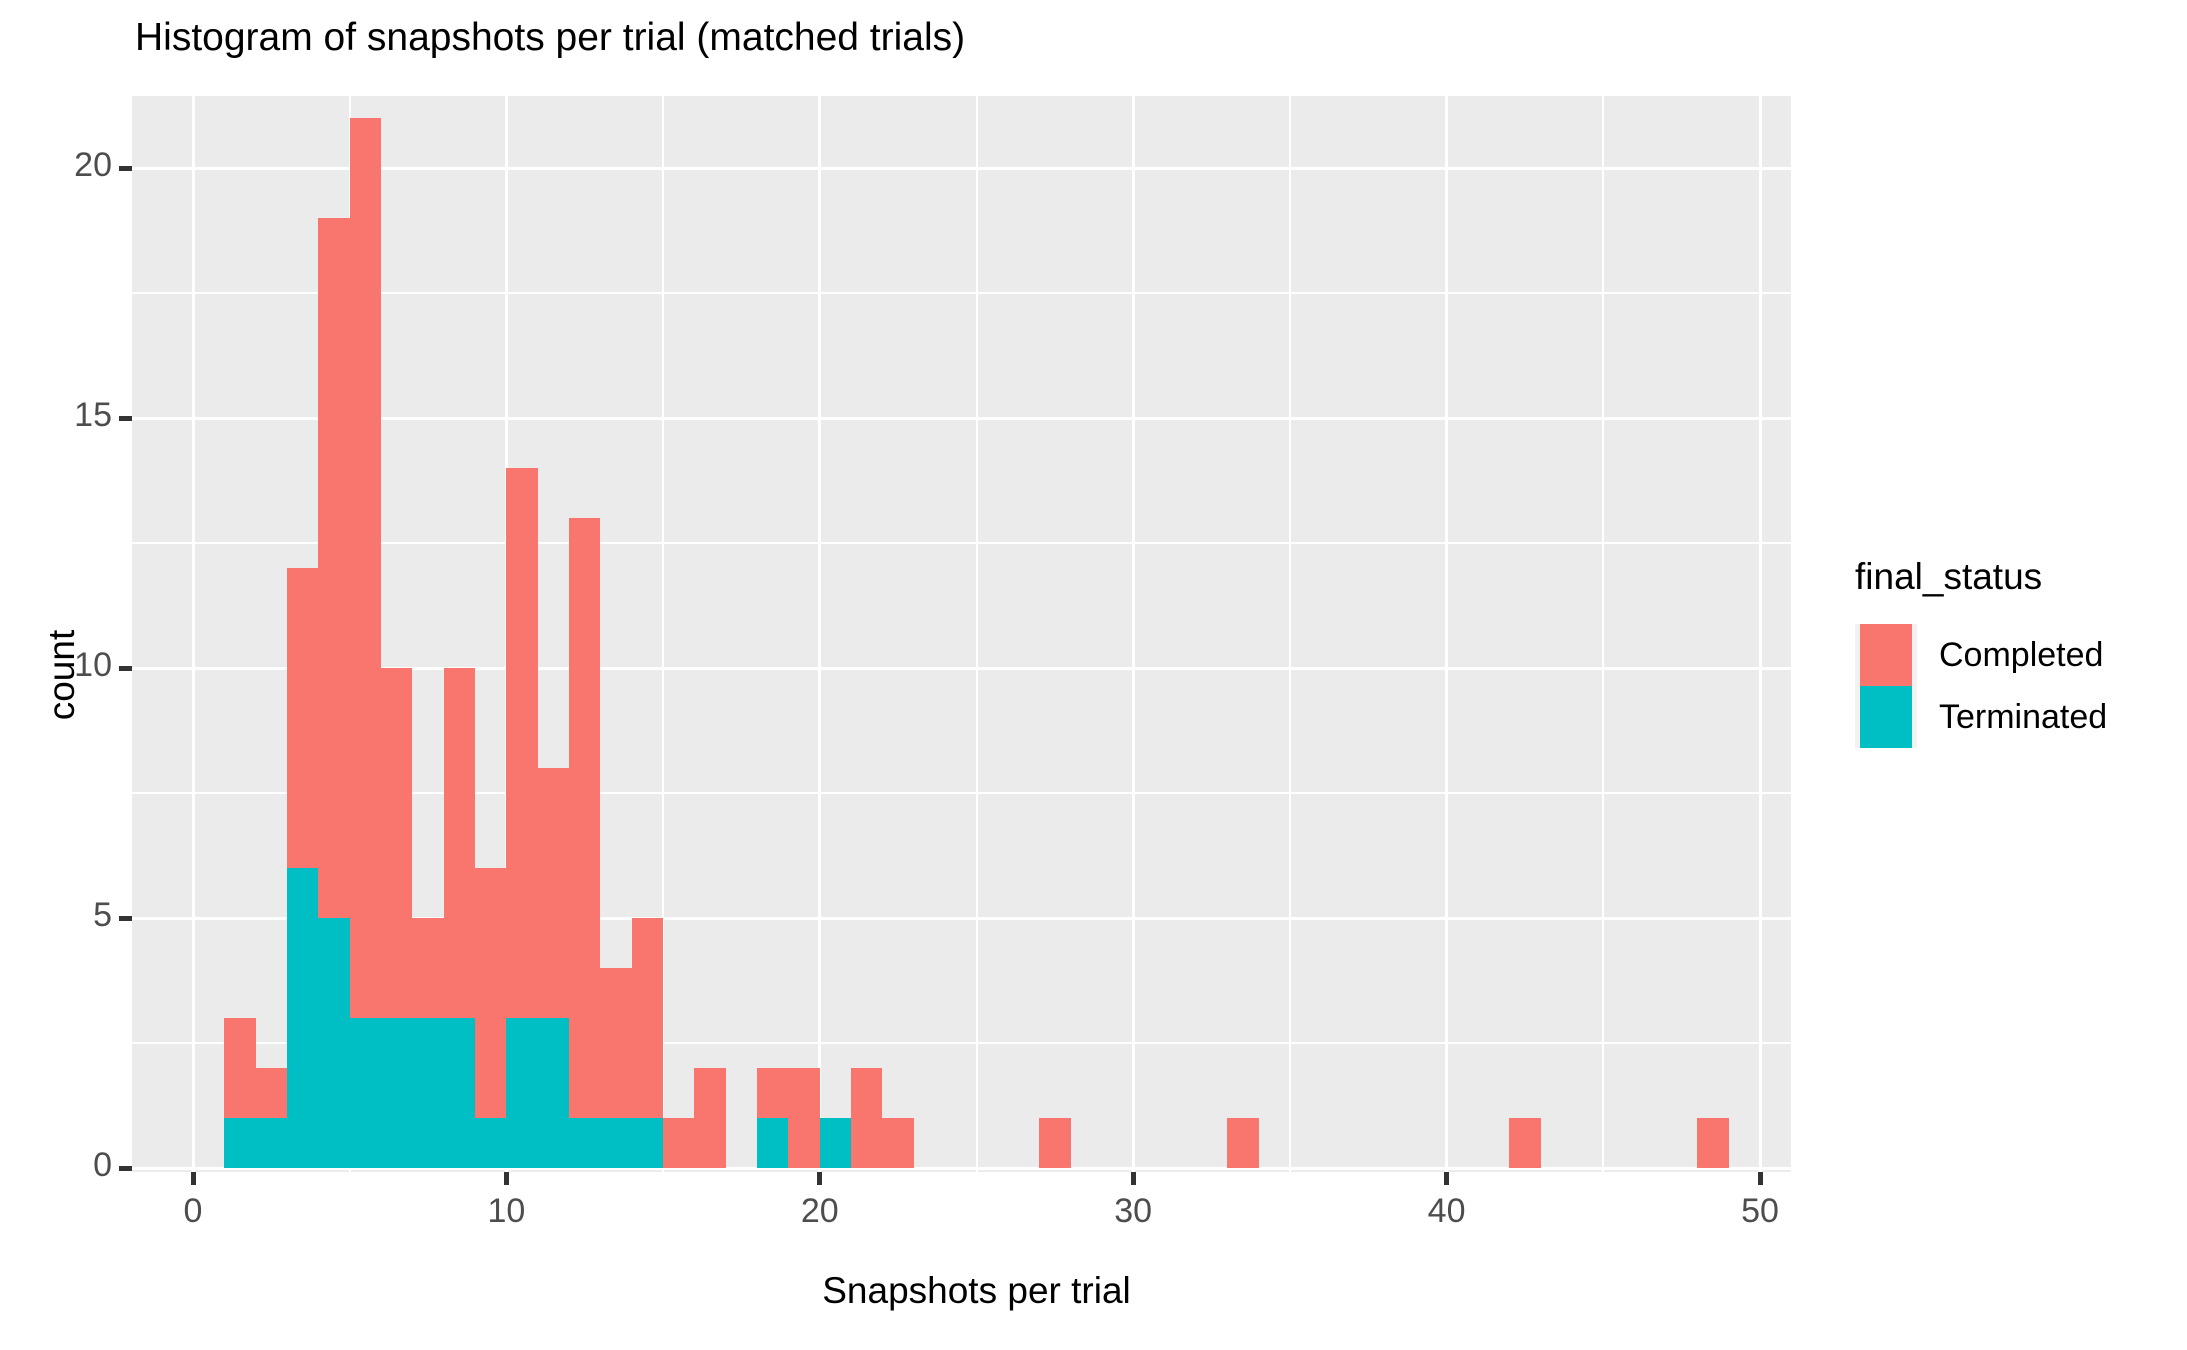 The image size is (2187, 1350). Describe the element at coordinates (819, 1211) in the screenshot. I see `x-tick-label: 20` at that location.